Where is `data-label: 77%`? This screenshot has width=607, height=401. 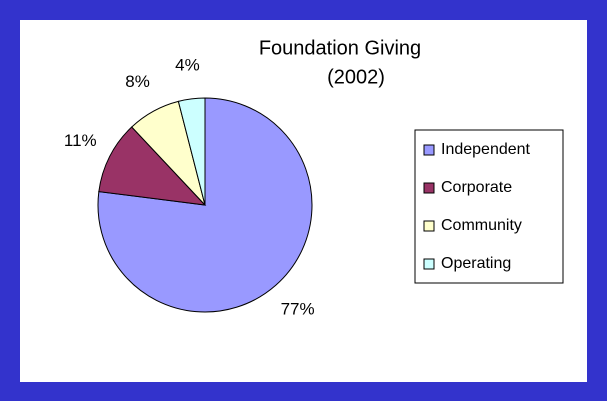 data-label: 77% is located at coordinates (298, 308).